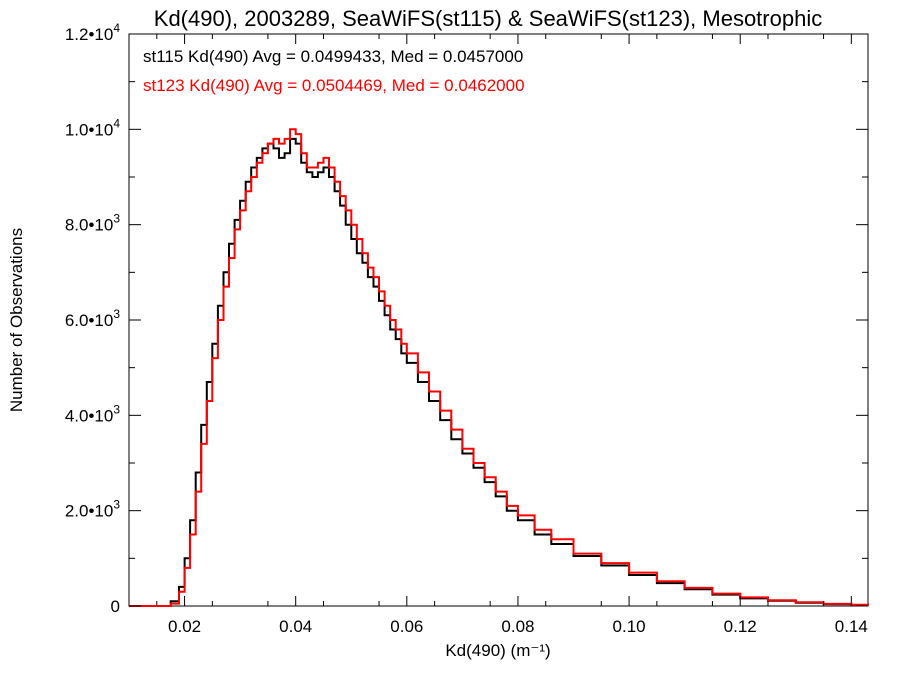 This screenshot has width=900, height=675. Describe the element at coordinates (497, 650) in the screenshot. I see `x-axis-title: Kd(490) (m⁻¹)` at that location.